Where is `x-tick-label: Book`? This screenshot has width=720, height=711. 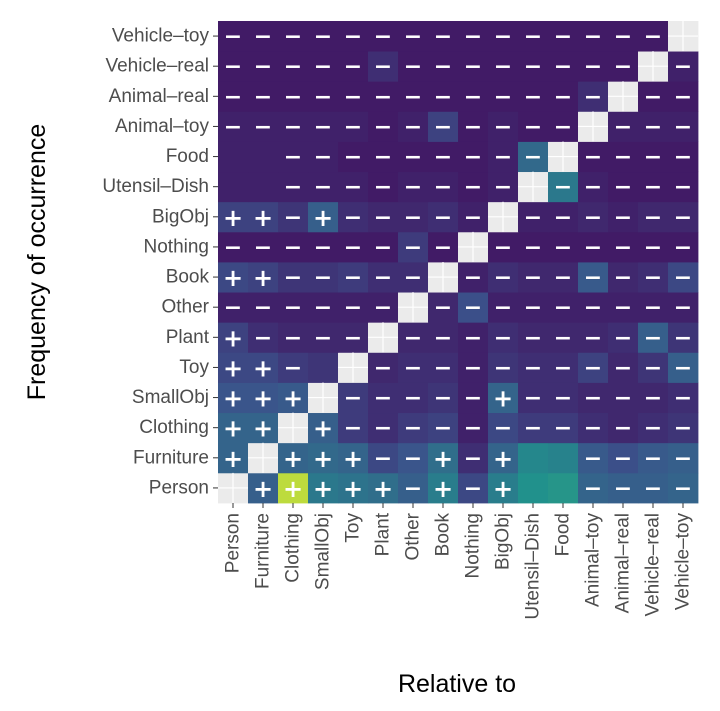 x-tick-label: Book is located at coordinates (443, 535).